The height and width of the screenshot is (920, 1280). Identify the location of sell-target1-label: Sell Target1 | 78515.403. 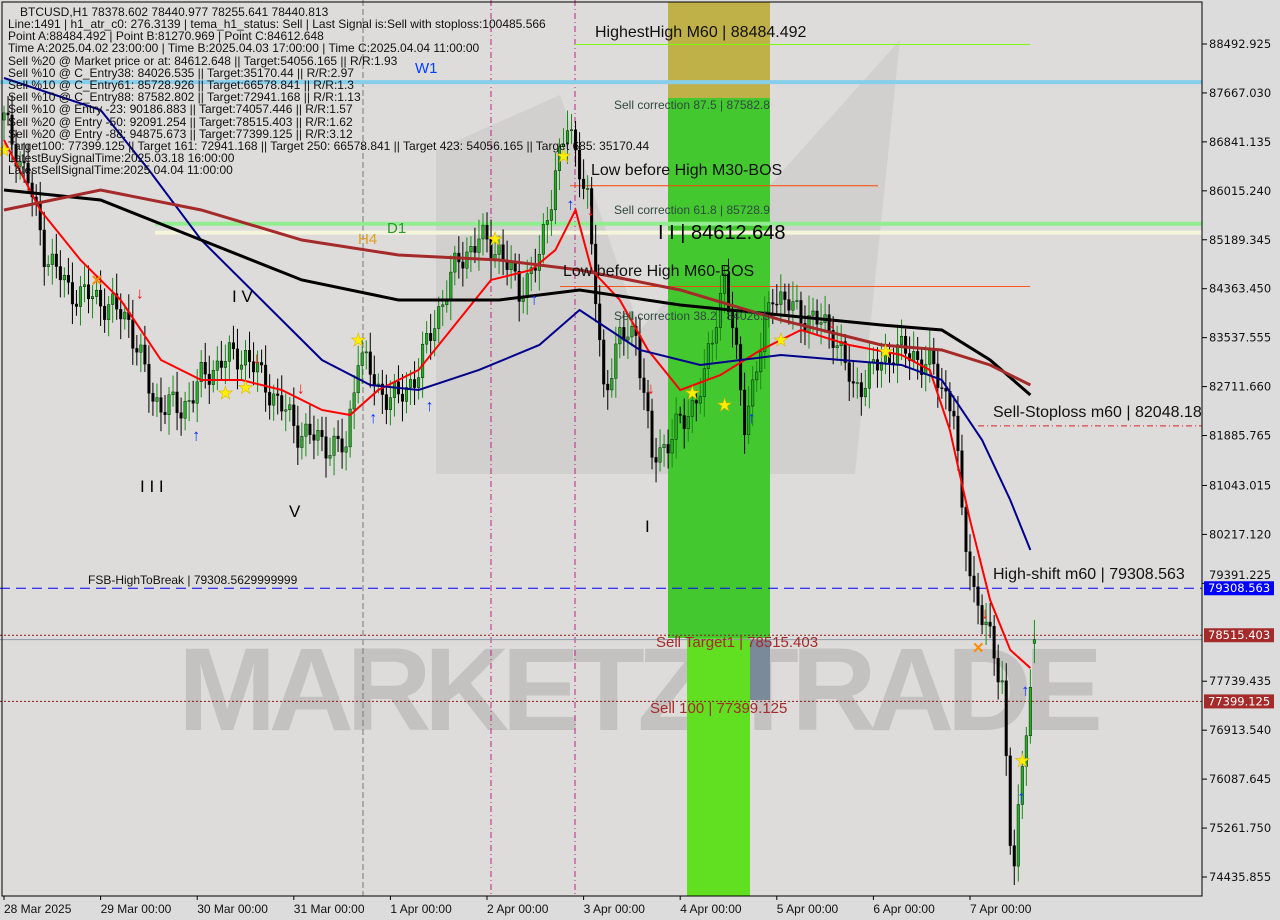
(737, 642).